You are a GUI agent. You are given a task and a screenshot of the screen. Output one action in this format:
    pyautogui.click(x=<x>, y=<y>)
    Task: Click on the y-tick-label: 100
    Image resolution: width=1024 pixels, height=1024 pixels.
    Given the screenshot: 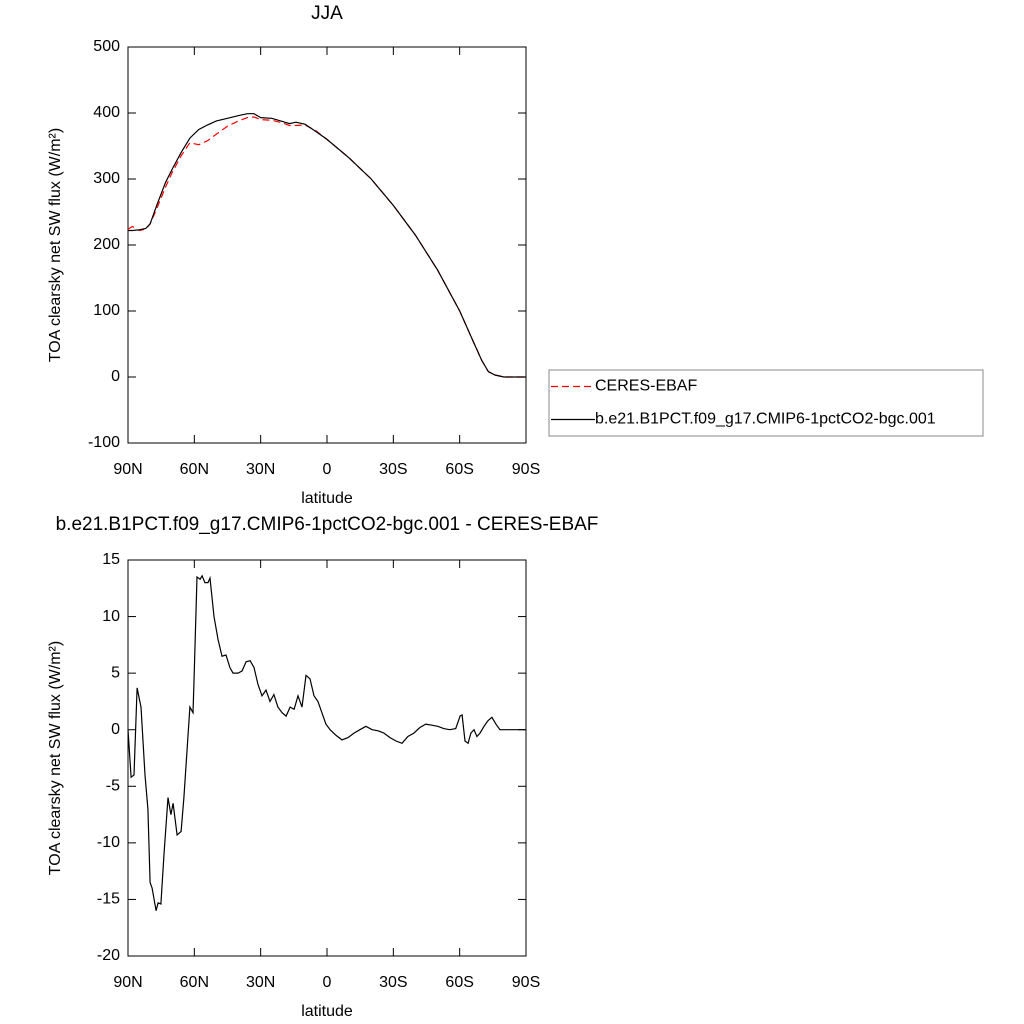 What is the action you would take?
    pyautogui.click(x=106, y=310)
    